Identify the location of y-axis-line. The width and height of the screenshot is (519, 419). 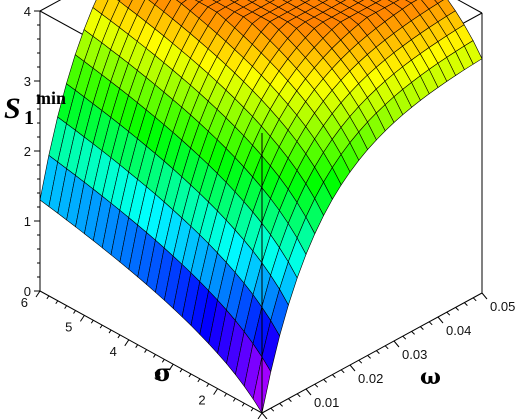
(372, 353).